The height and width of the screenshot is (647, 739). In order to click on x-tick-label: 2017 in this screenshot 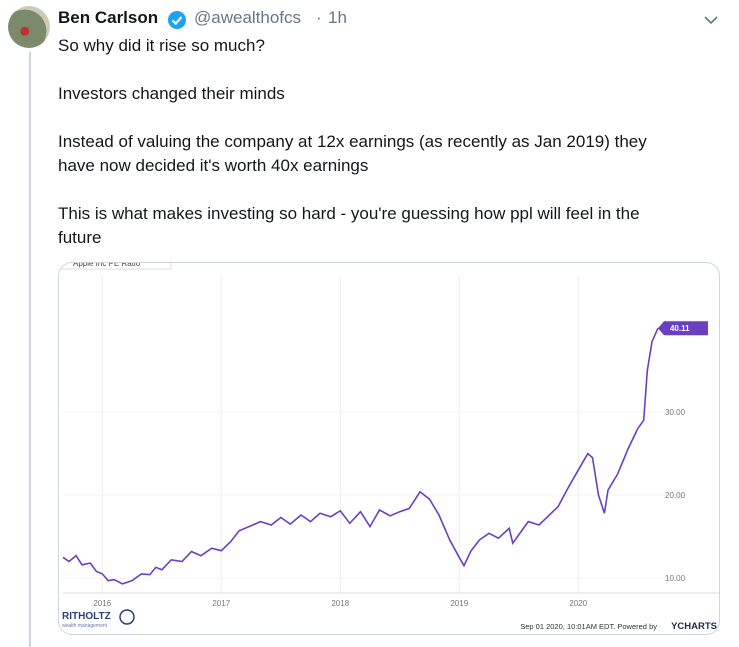, I will do `click(221, 603)`.